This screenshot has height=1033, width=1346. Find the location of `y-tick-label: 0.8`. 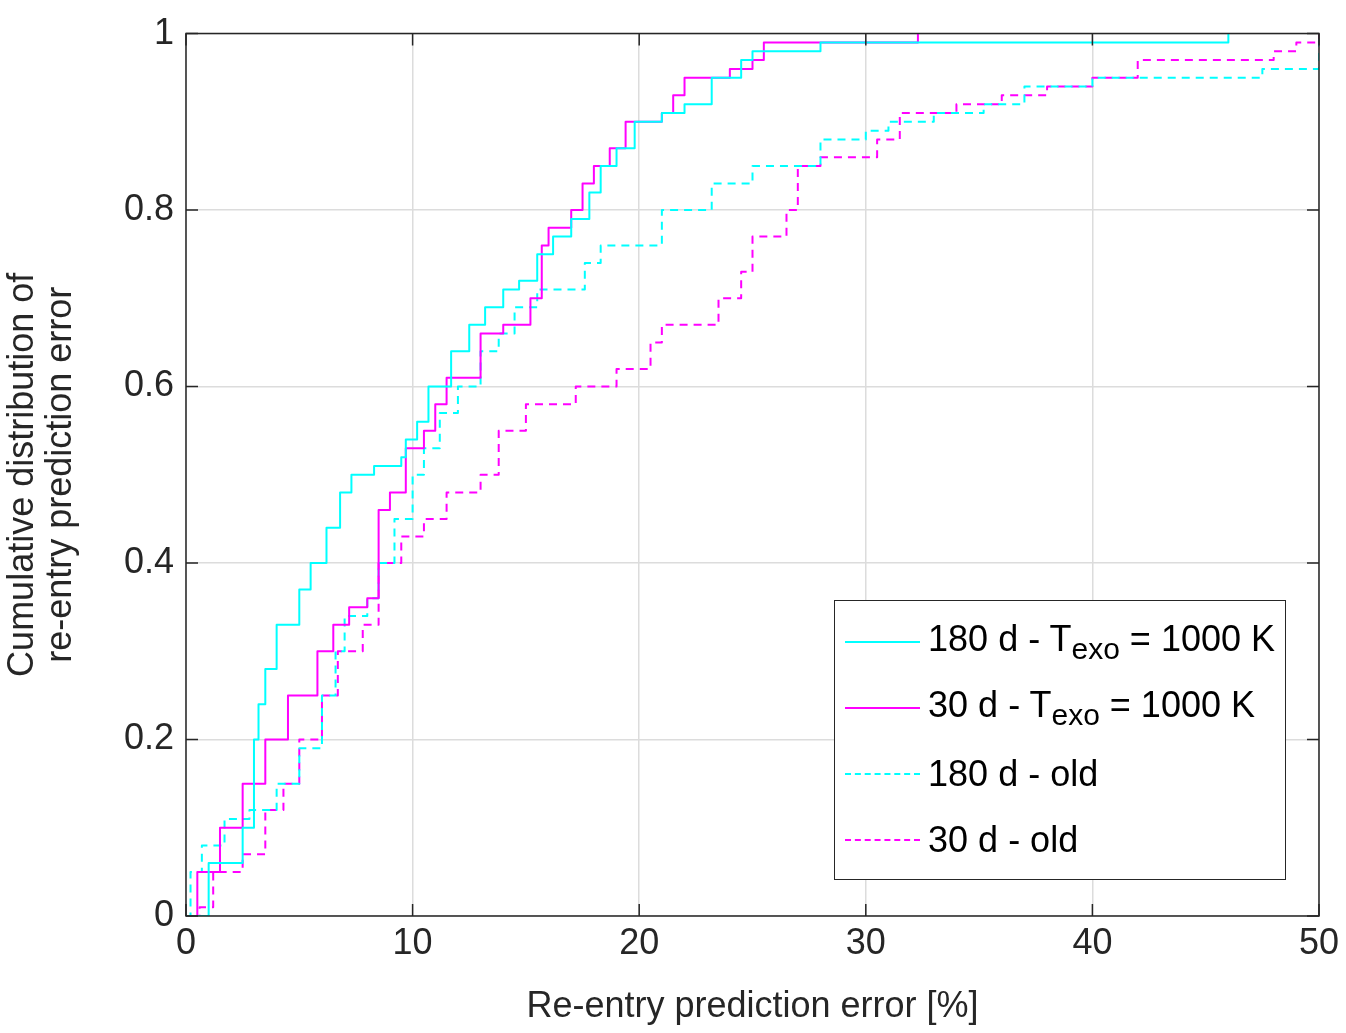

y-tick-label: 0.8 is located at coordinates (148, 207).